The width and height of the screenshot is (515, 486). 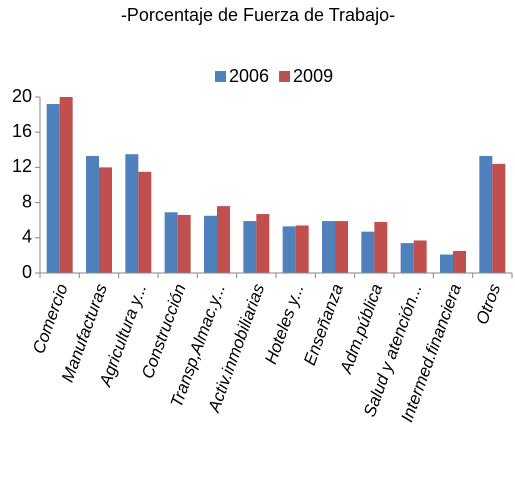 I want to click on legend-label: 2009, so click(x=313, y=76).